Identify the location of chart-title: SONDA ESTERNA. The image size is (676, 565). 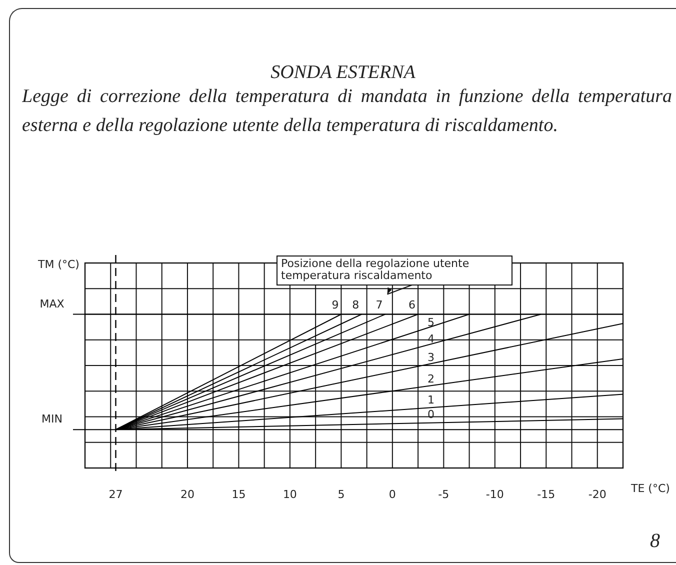
(343, 72).